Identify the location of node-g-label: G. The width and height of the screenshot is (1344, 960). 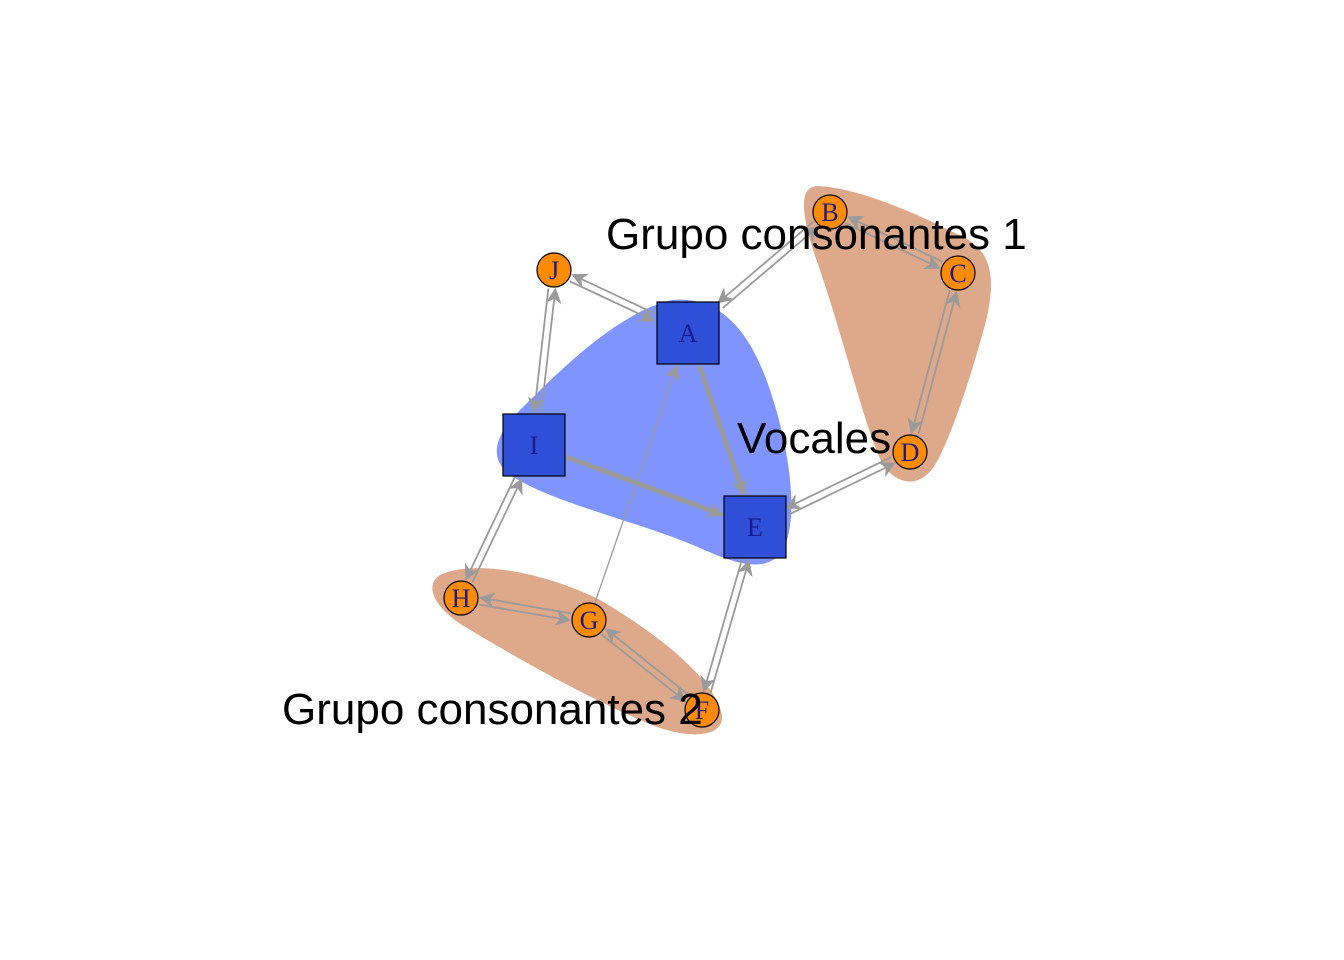
(589, 620).